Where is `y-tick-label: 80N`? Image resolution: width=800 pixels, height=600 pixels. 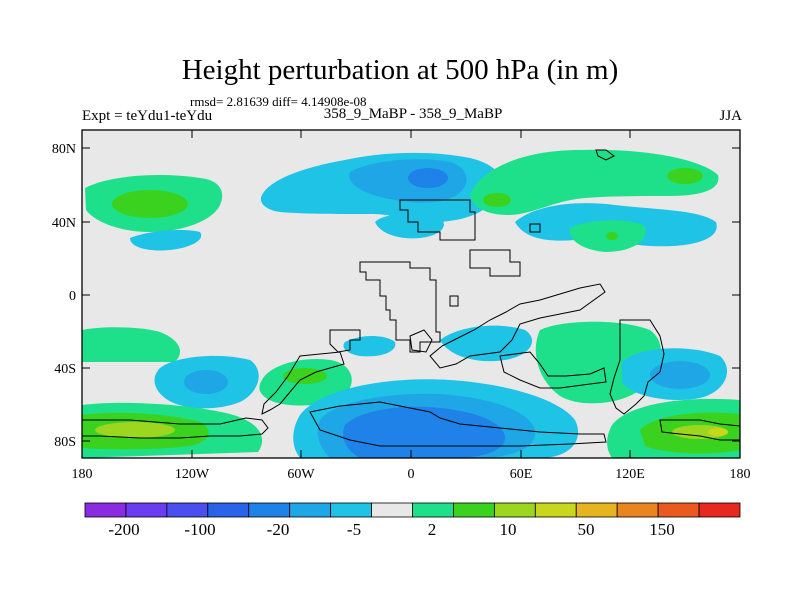
y-tick-label: 80N is located at coordinates (64, 149).